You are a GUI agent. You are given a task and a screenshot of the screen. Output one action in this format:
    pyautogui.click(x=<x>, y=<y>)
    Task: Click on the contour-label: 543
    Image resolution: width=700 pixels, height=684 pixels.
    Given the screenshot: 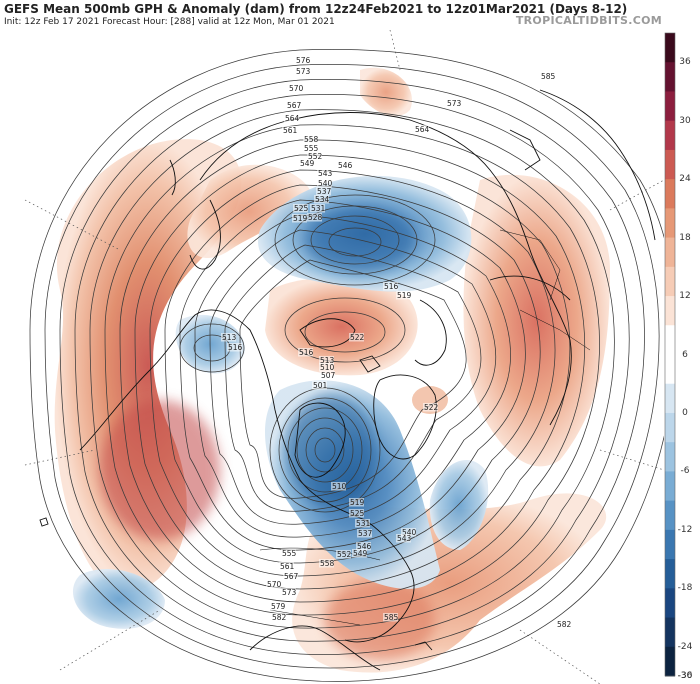 What is the action you would take?
    pyautogui.click(x=325, y=173)
    